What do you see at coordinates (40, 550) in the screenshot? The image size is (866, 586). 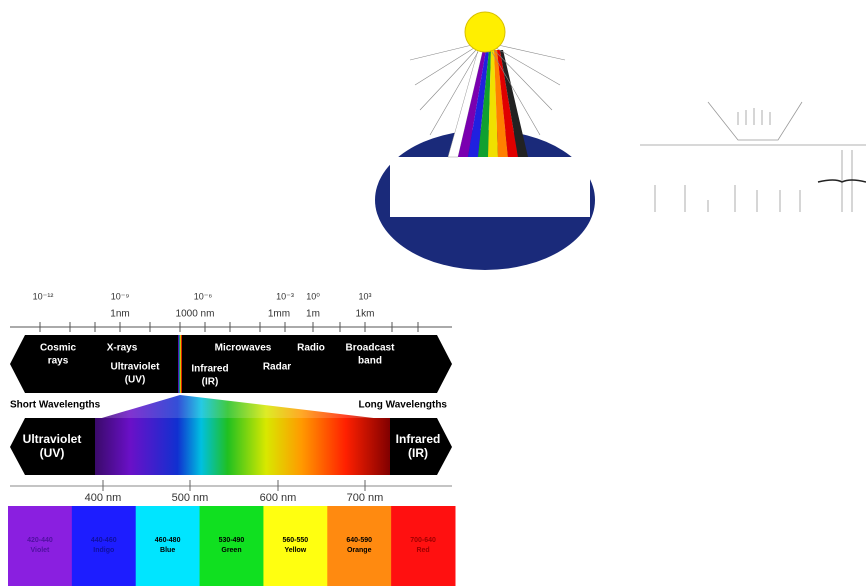 I see `color-name: Violet` at bounding box center [40, 550].